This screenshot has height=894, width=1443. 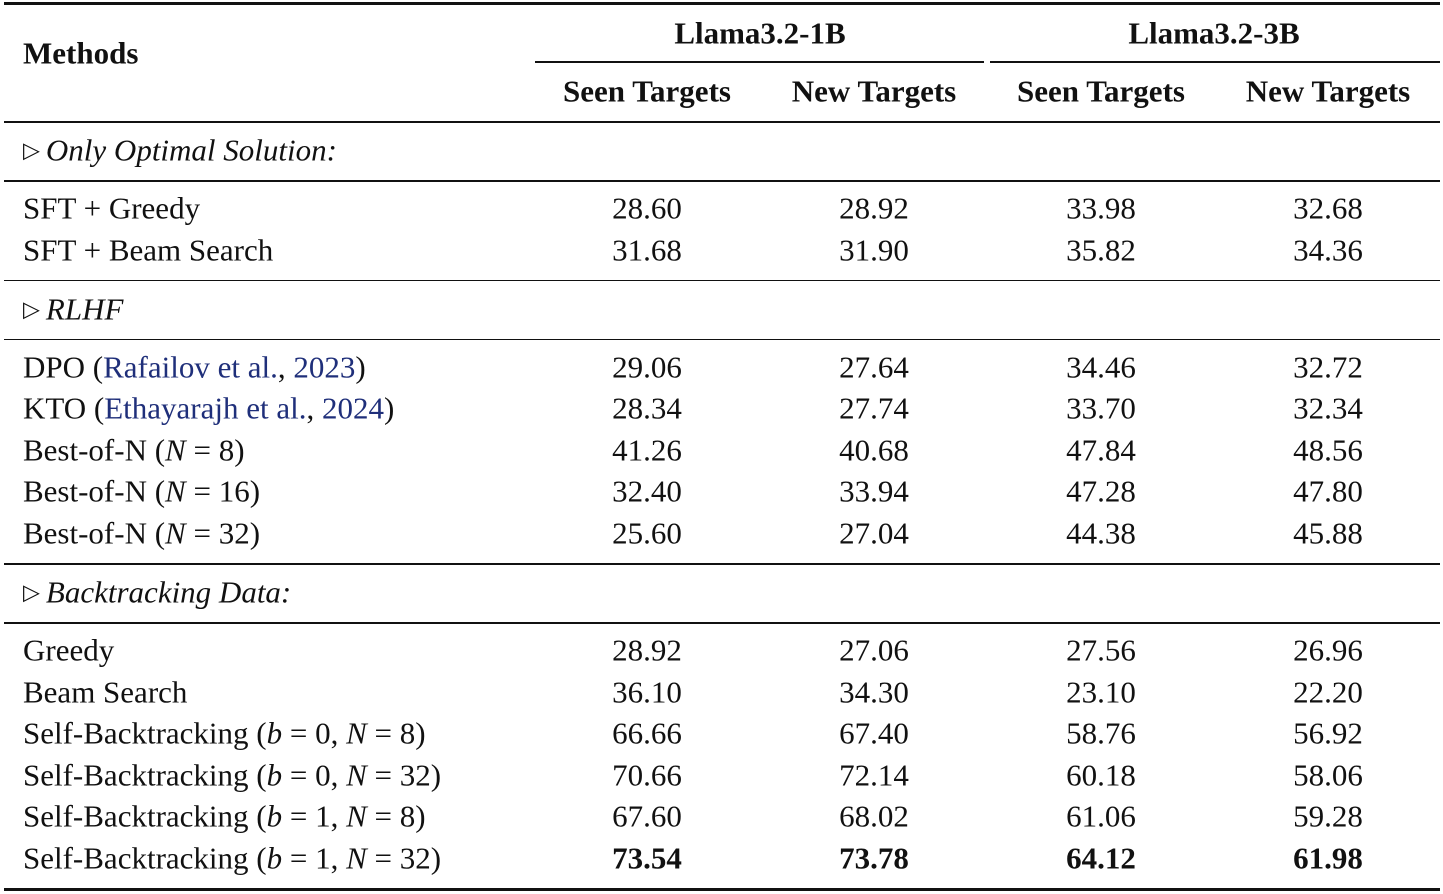 I want to click on method-part: Greedy, so click(x=69, y=650).